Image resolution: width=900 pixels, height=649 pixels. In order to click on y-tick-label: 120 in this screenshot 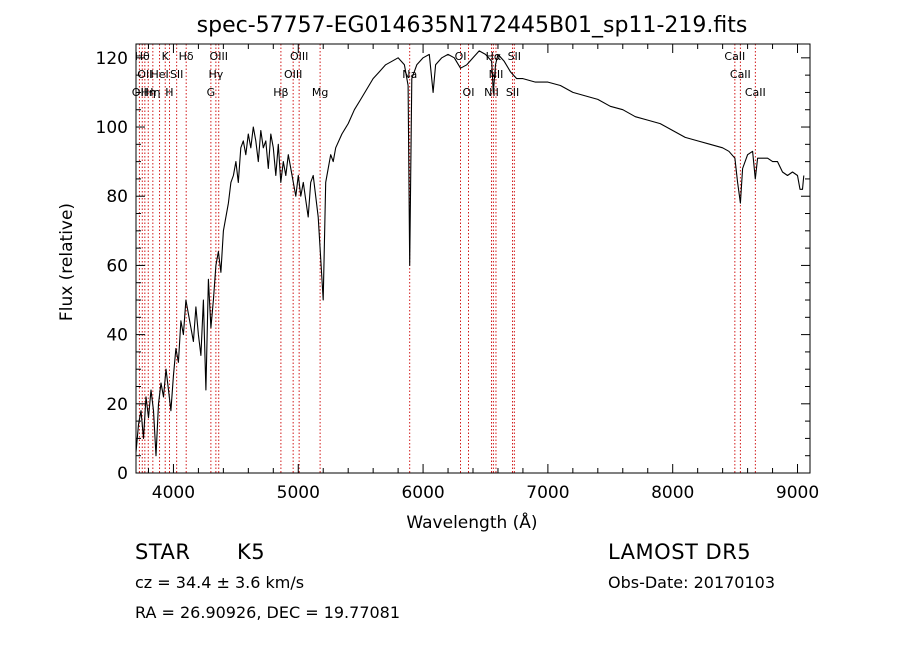, I will do `click(112, 59)`.